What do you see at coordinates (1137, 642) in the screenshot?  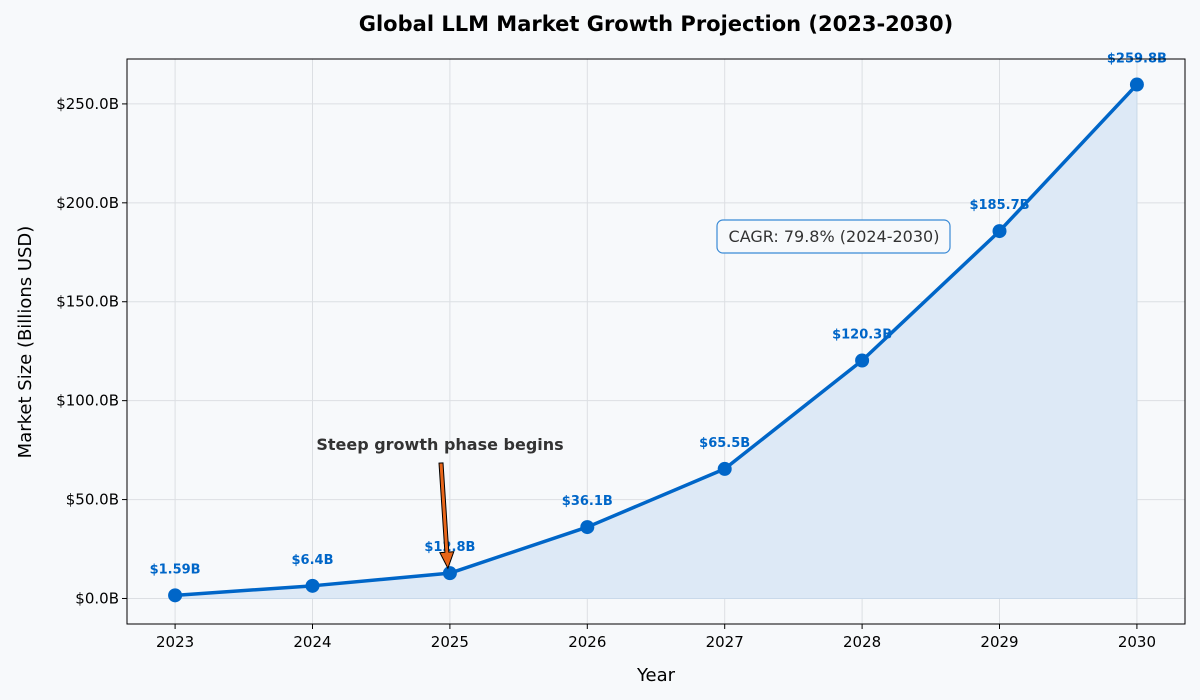 I see `x-tick-label: 2030` at bounding box center [1137, 642].